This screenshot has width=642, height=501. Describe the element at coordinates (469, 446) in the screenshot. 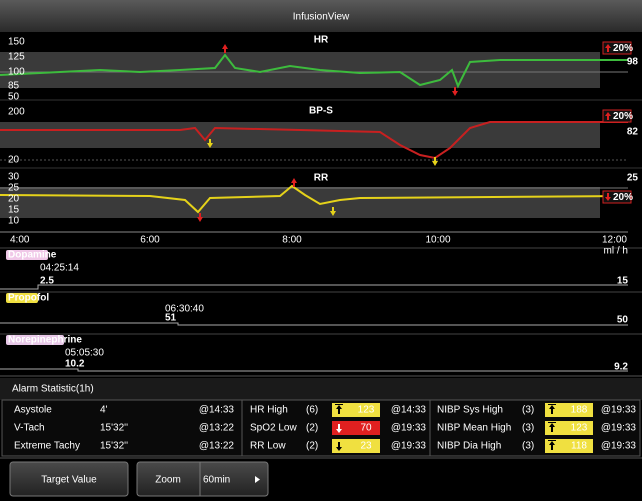

I see `alarm-name: NIBP Dia High` at that location.